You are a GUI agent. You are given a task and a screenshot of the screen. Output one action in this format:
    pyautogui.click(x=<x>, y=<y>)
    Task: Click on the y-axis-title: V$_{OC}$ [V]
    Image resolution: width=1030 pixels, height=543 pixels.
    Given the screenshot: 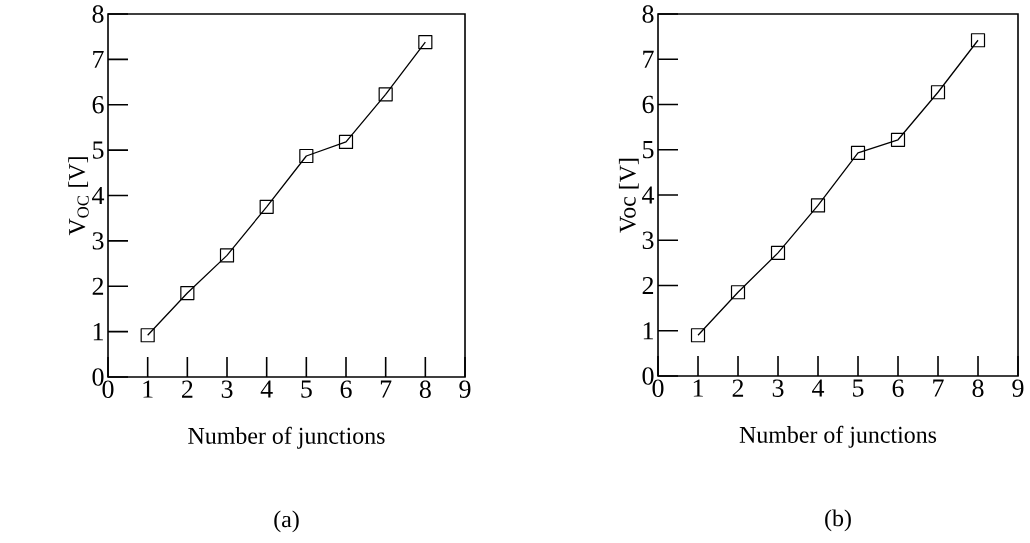 What is the action you would take?
    pyautogui.click(x=78, y=196)
    